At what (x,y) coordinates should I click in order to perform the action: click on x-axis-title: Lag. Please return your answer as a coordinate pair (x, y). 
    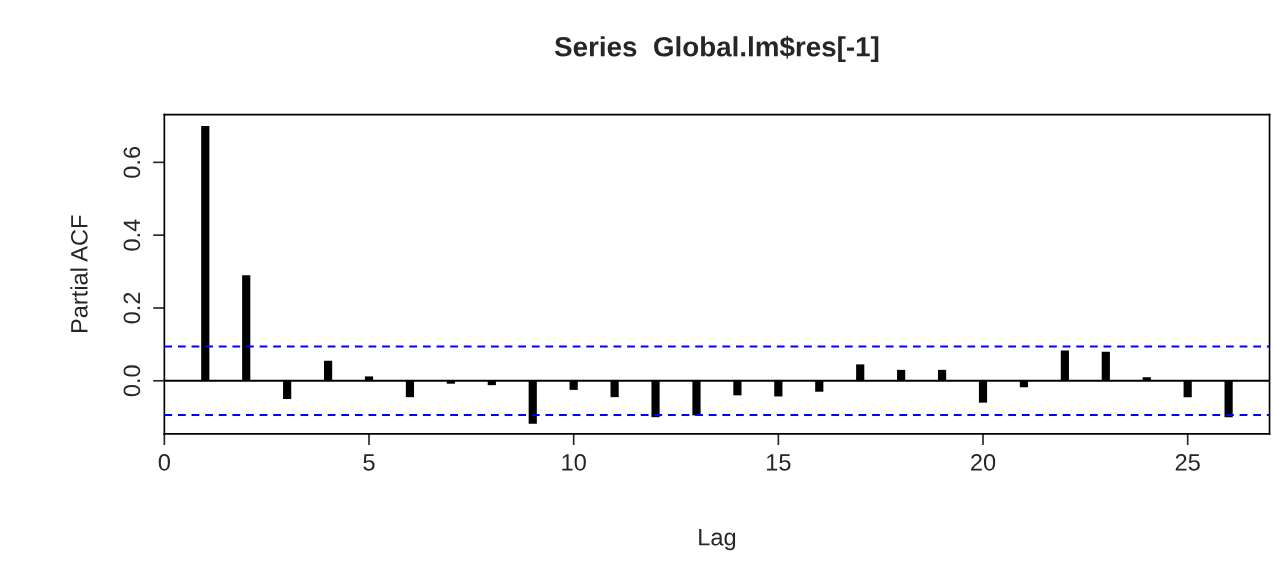
    Looking at the image, I should click on (717, 540).